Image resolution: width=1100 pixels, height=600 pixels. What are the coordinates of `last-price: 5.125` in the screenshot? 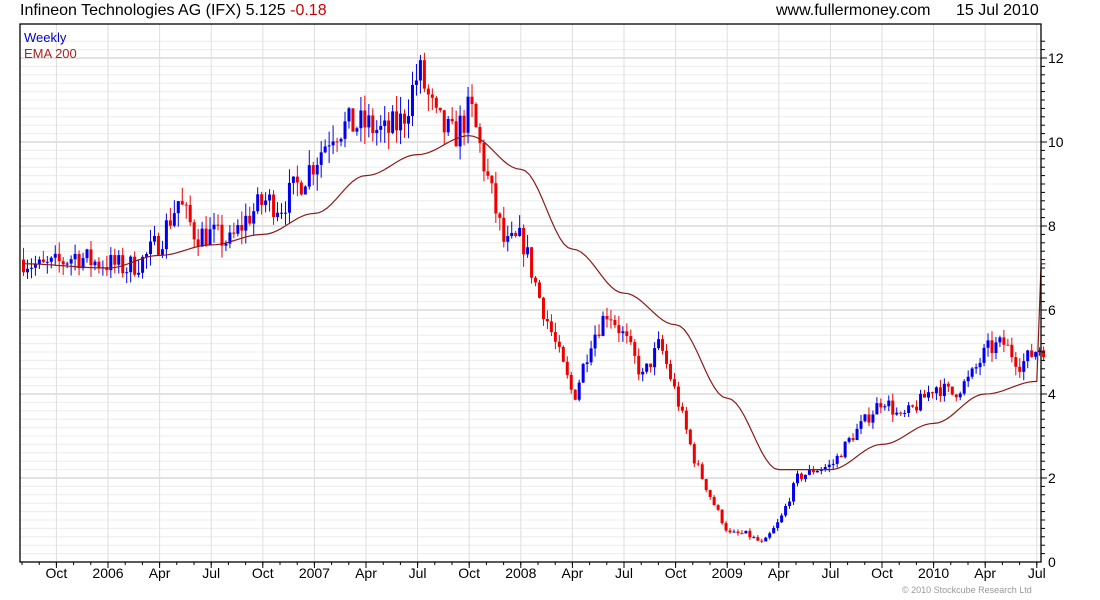 It's located at (265, 10).